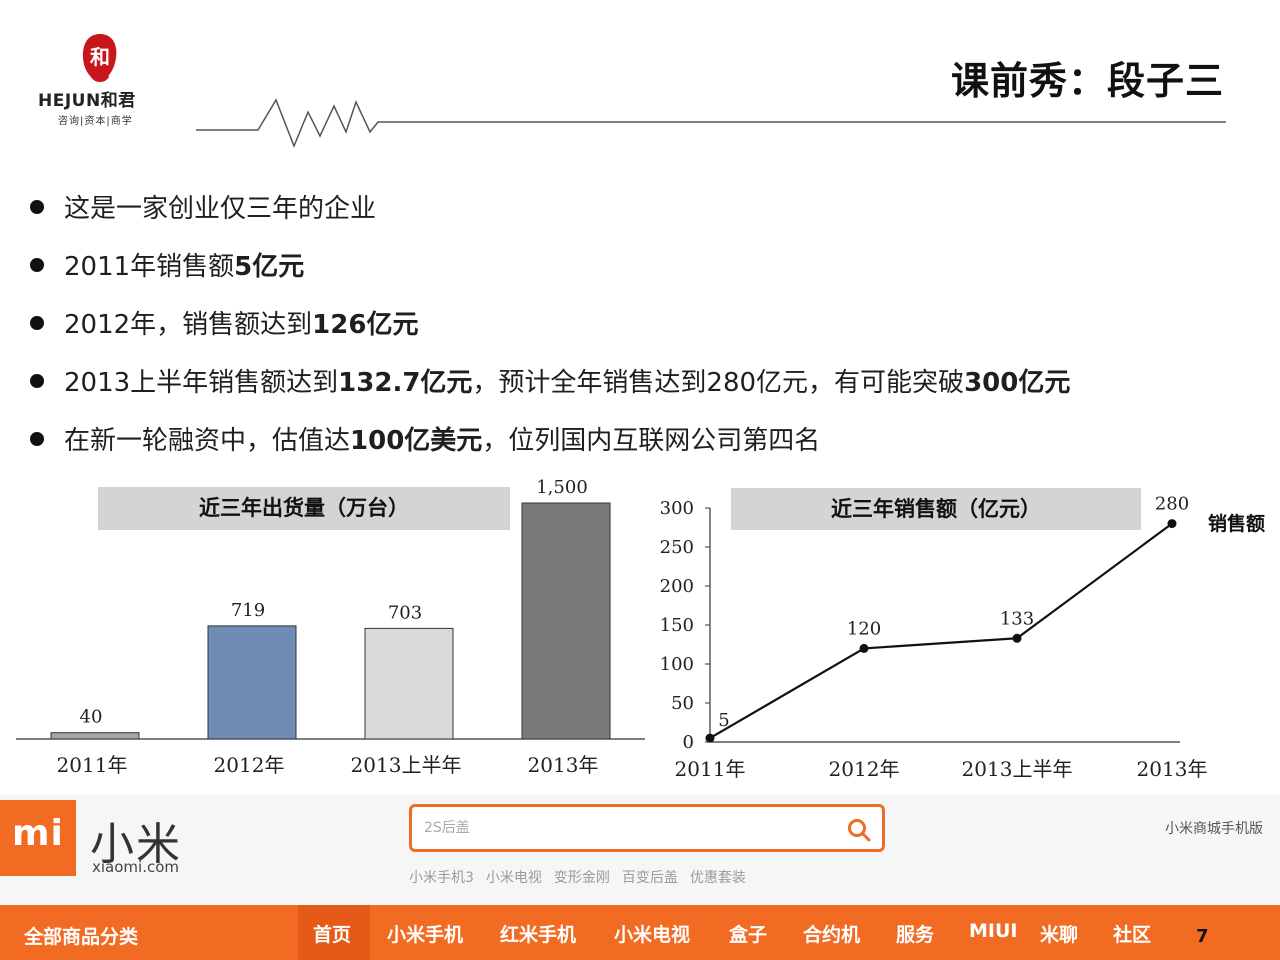  I want to click on bullet-highlight: 126亿元, so click(365, 325).